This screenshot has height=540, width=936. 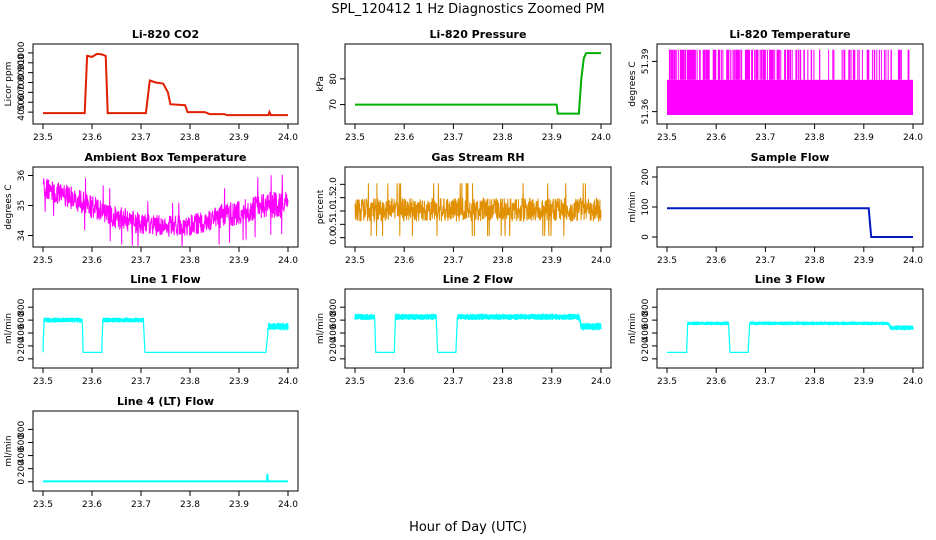 I want to click on y-tick-label: 1000, so click(x=22, y=52).